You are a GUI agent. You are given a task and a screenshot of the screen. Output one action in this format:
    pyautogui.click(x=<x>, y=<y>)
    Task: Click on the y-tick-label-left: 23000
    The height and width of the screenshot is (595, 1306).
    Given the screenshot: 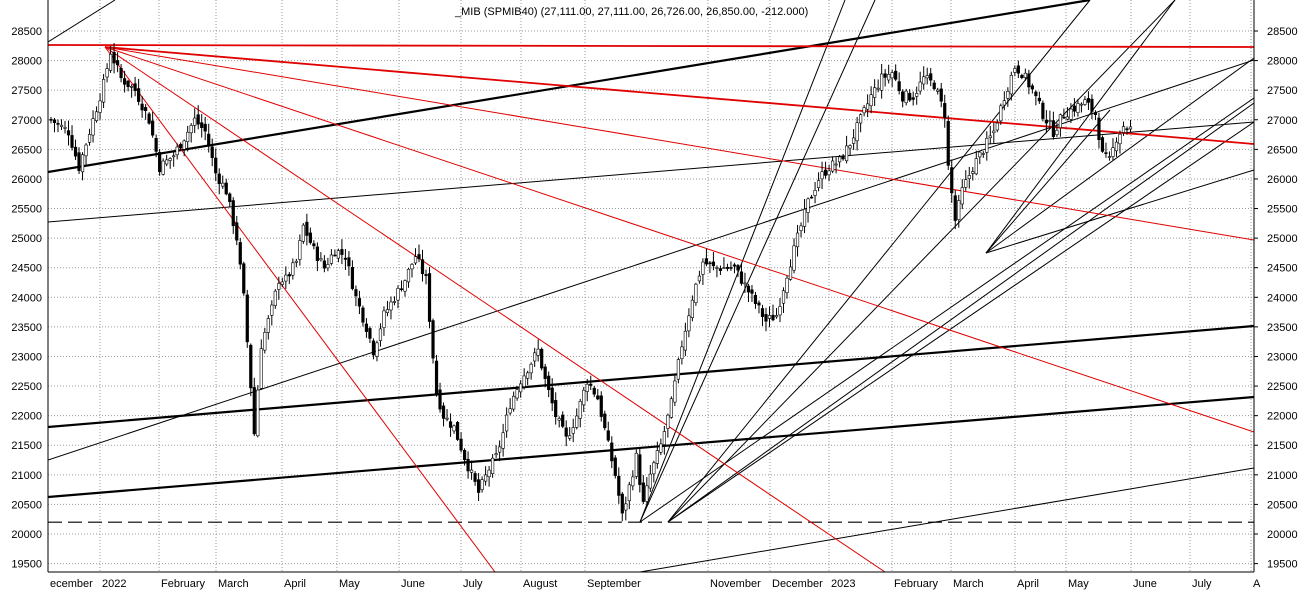 What is the action you would take?
    pyautogui.click(x=26, y=357)
    